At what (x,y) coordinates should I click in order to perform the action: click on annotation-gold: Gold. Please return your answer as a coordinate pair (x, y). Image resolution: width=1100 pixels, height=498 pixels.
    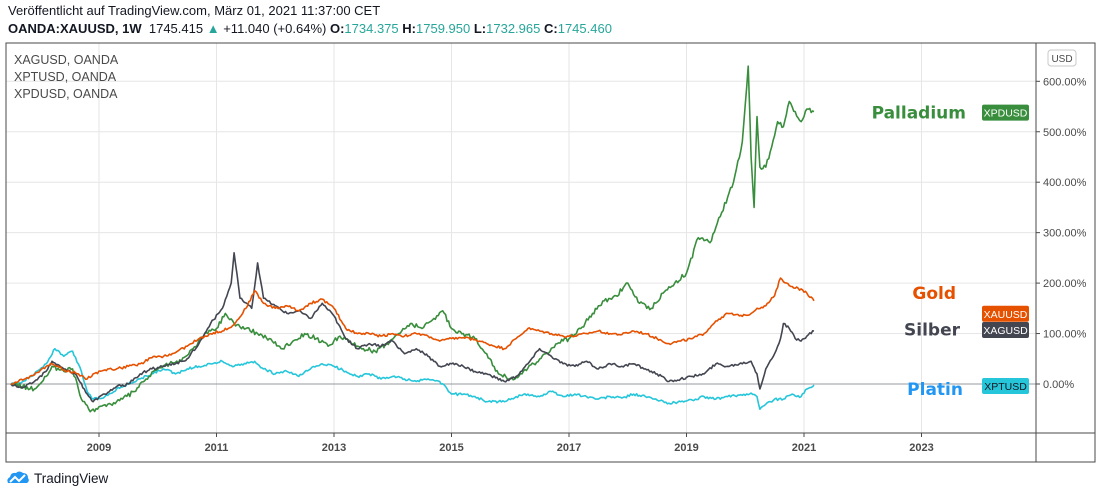
    Looking at the image, I should click on (934, 294).